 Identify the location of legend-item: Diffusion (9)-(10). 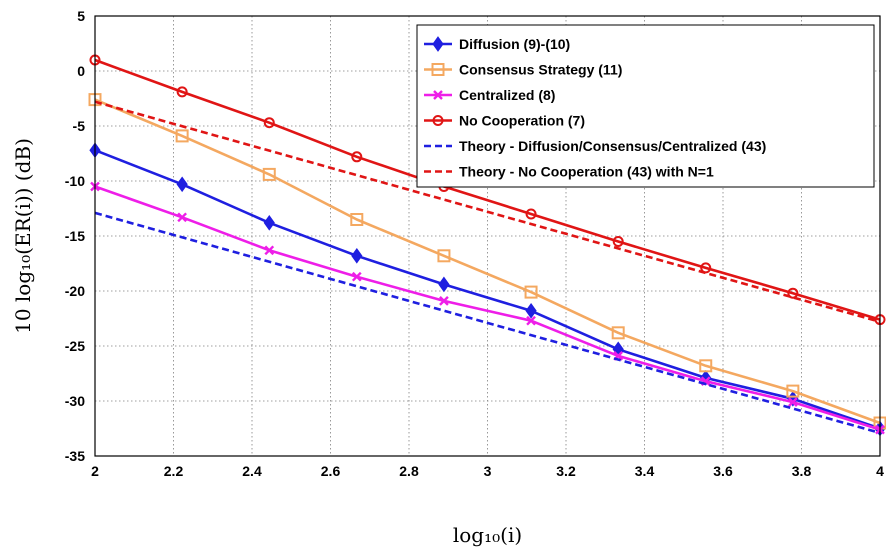
(497, 44).